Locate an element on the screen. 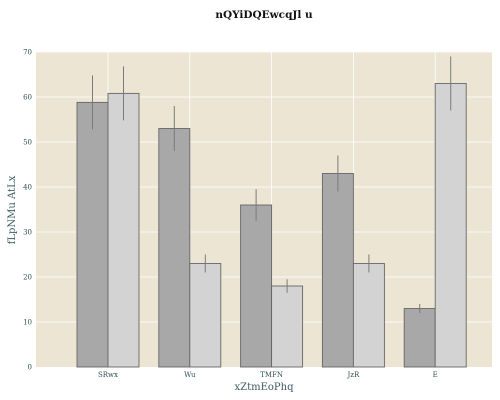  x-axis-ticks: SRwx Wu TMFN JzR E is located at coordinates (268, 375).